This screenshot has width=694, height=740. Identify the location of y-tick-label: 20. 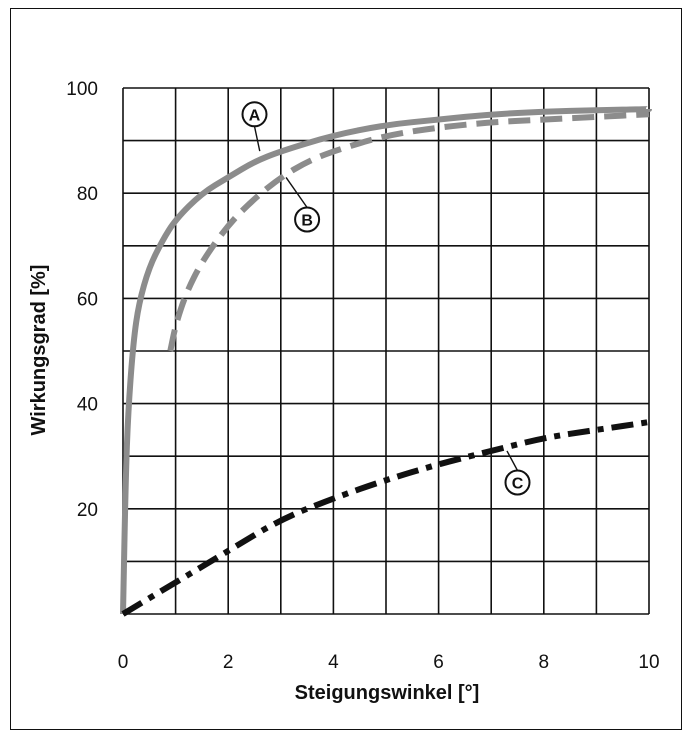
(87, 510).